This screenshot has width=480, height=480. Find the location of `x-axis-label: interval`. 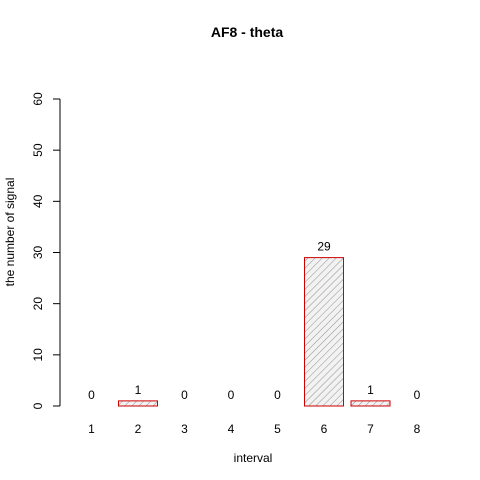

x-axis-label: interval is located at coordinates (253, 458).